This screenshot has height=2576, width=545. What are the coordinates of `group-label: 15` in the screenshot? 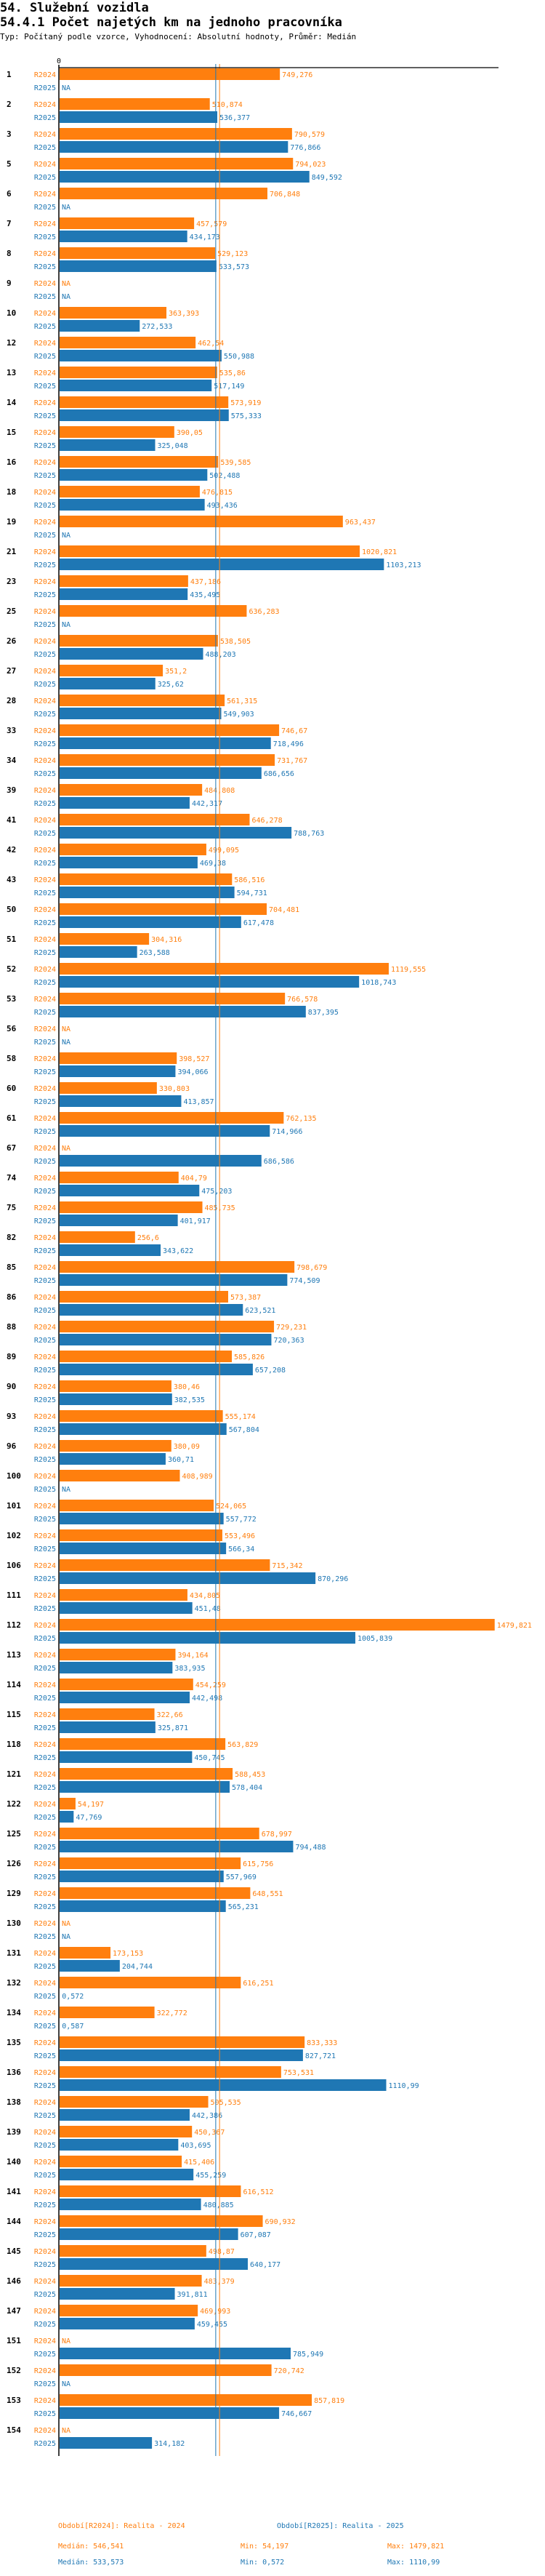 It's located at (11, 432).